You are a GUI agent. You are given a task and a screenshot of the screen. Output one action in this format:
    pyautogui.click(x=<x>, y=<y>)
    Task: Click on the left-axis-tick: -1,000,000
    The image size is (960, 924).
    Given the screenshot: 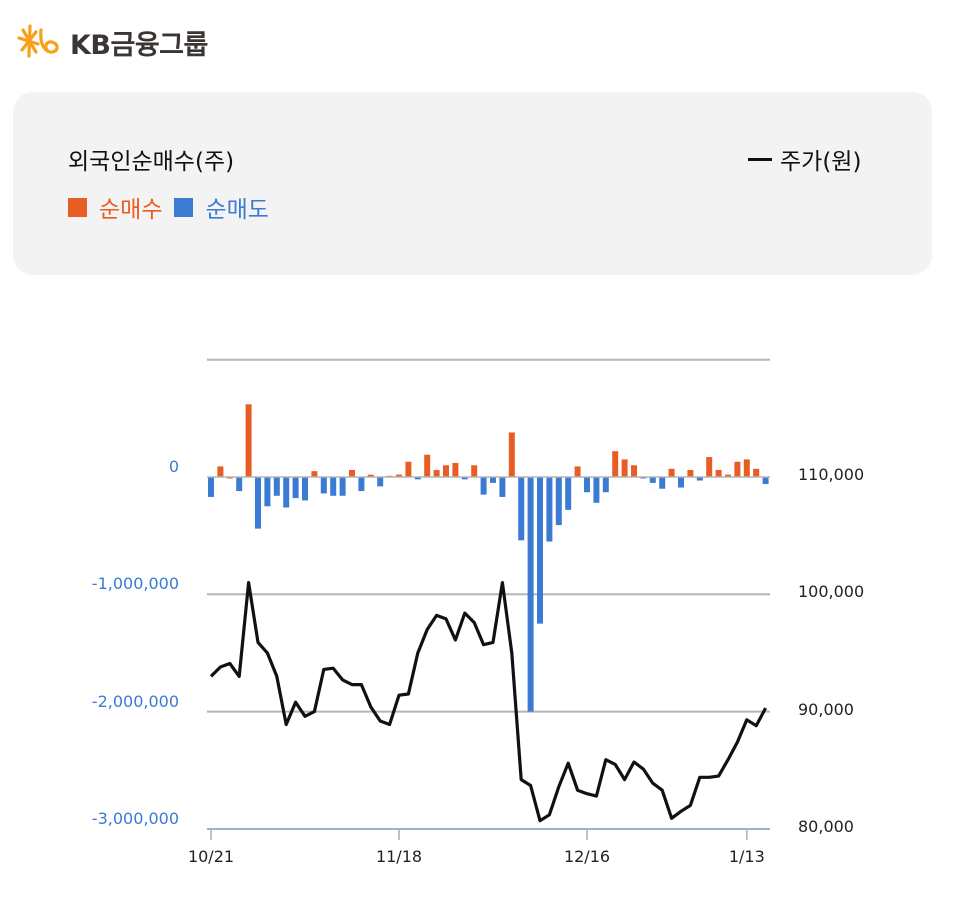 What is the action you would take?
    pyautogui.click(x=135, y=584)
    